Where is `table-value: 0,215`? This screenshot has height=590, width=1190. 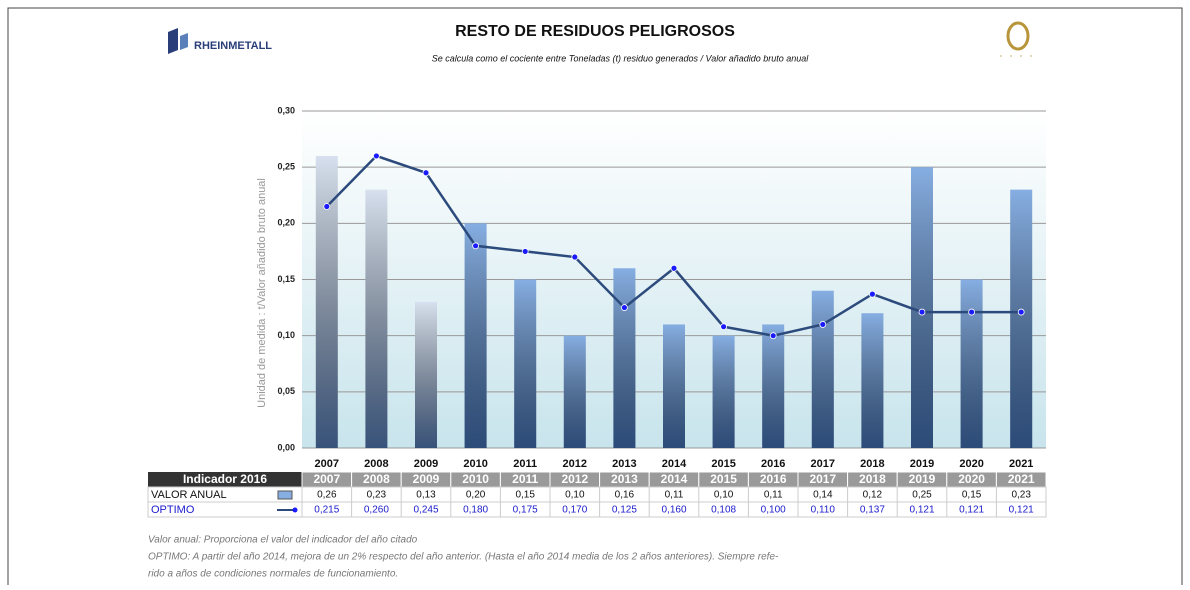
table-value: 0,215 is located at coordinates (326, 510).